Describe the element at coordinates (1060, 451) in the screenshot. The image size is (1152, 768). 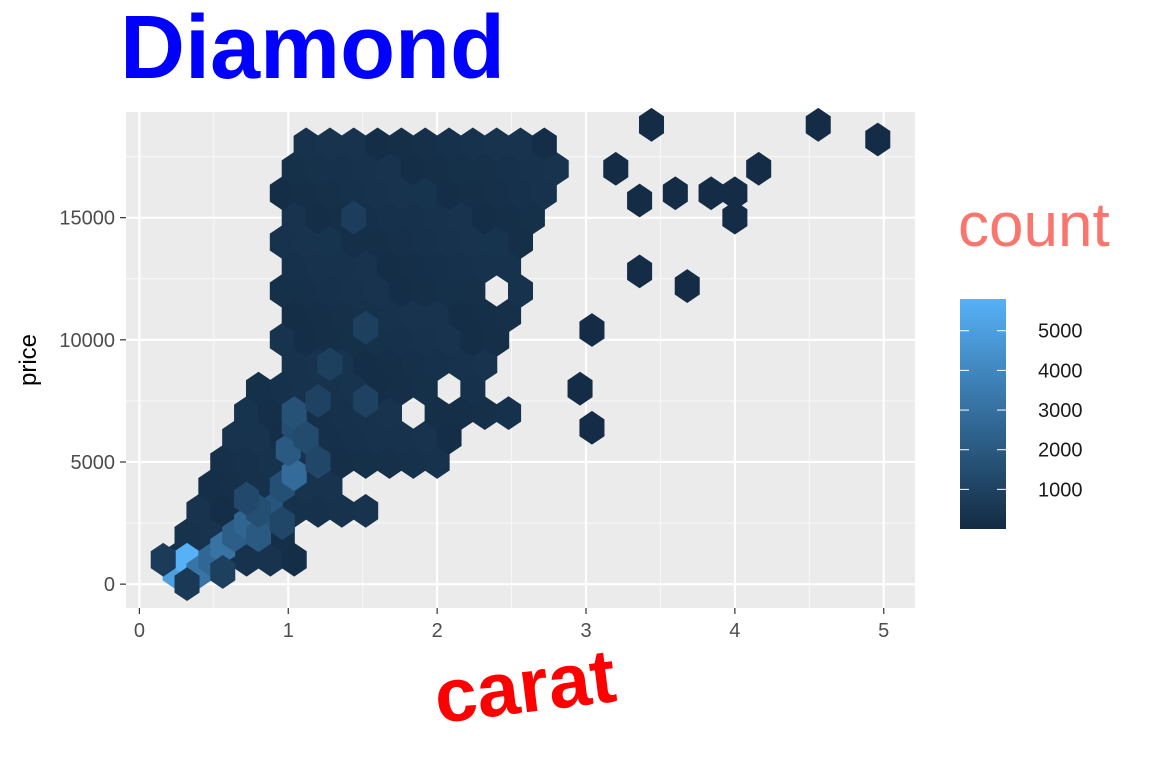
I see `legend-label: 2000` at that location.